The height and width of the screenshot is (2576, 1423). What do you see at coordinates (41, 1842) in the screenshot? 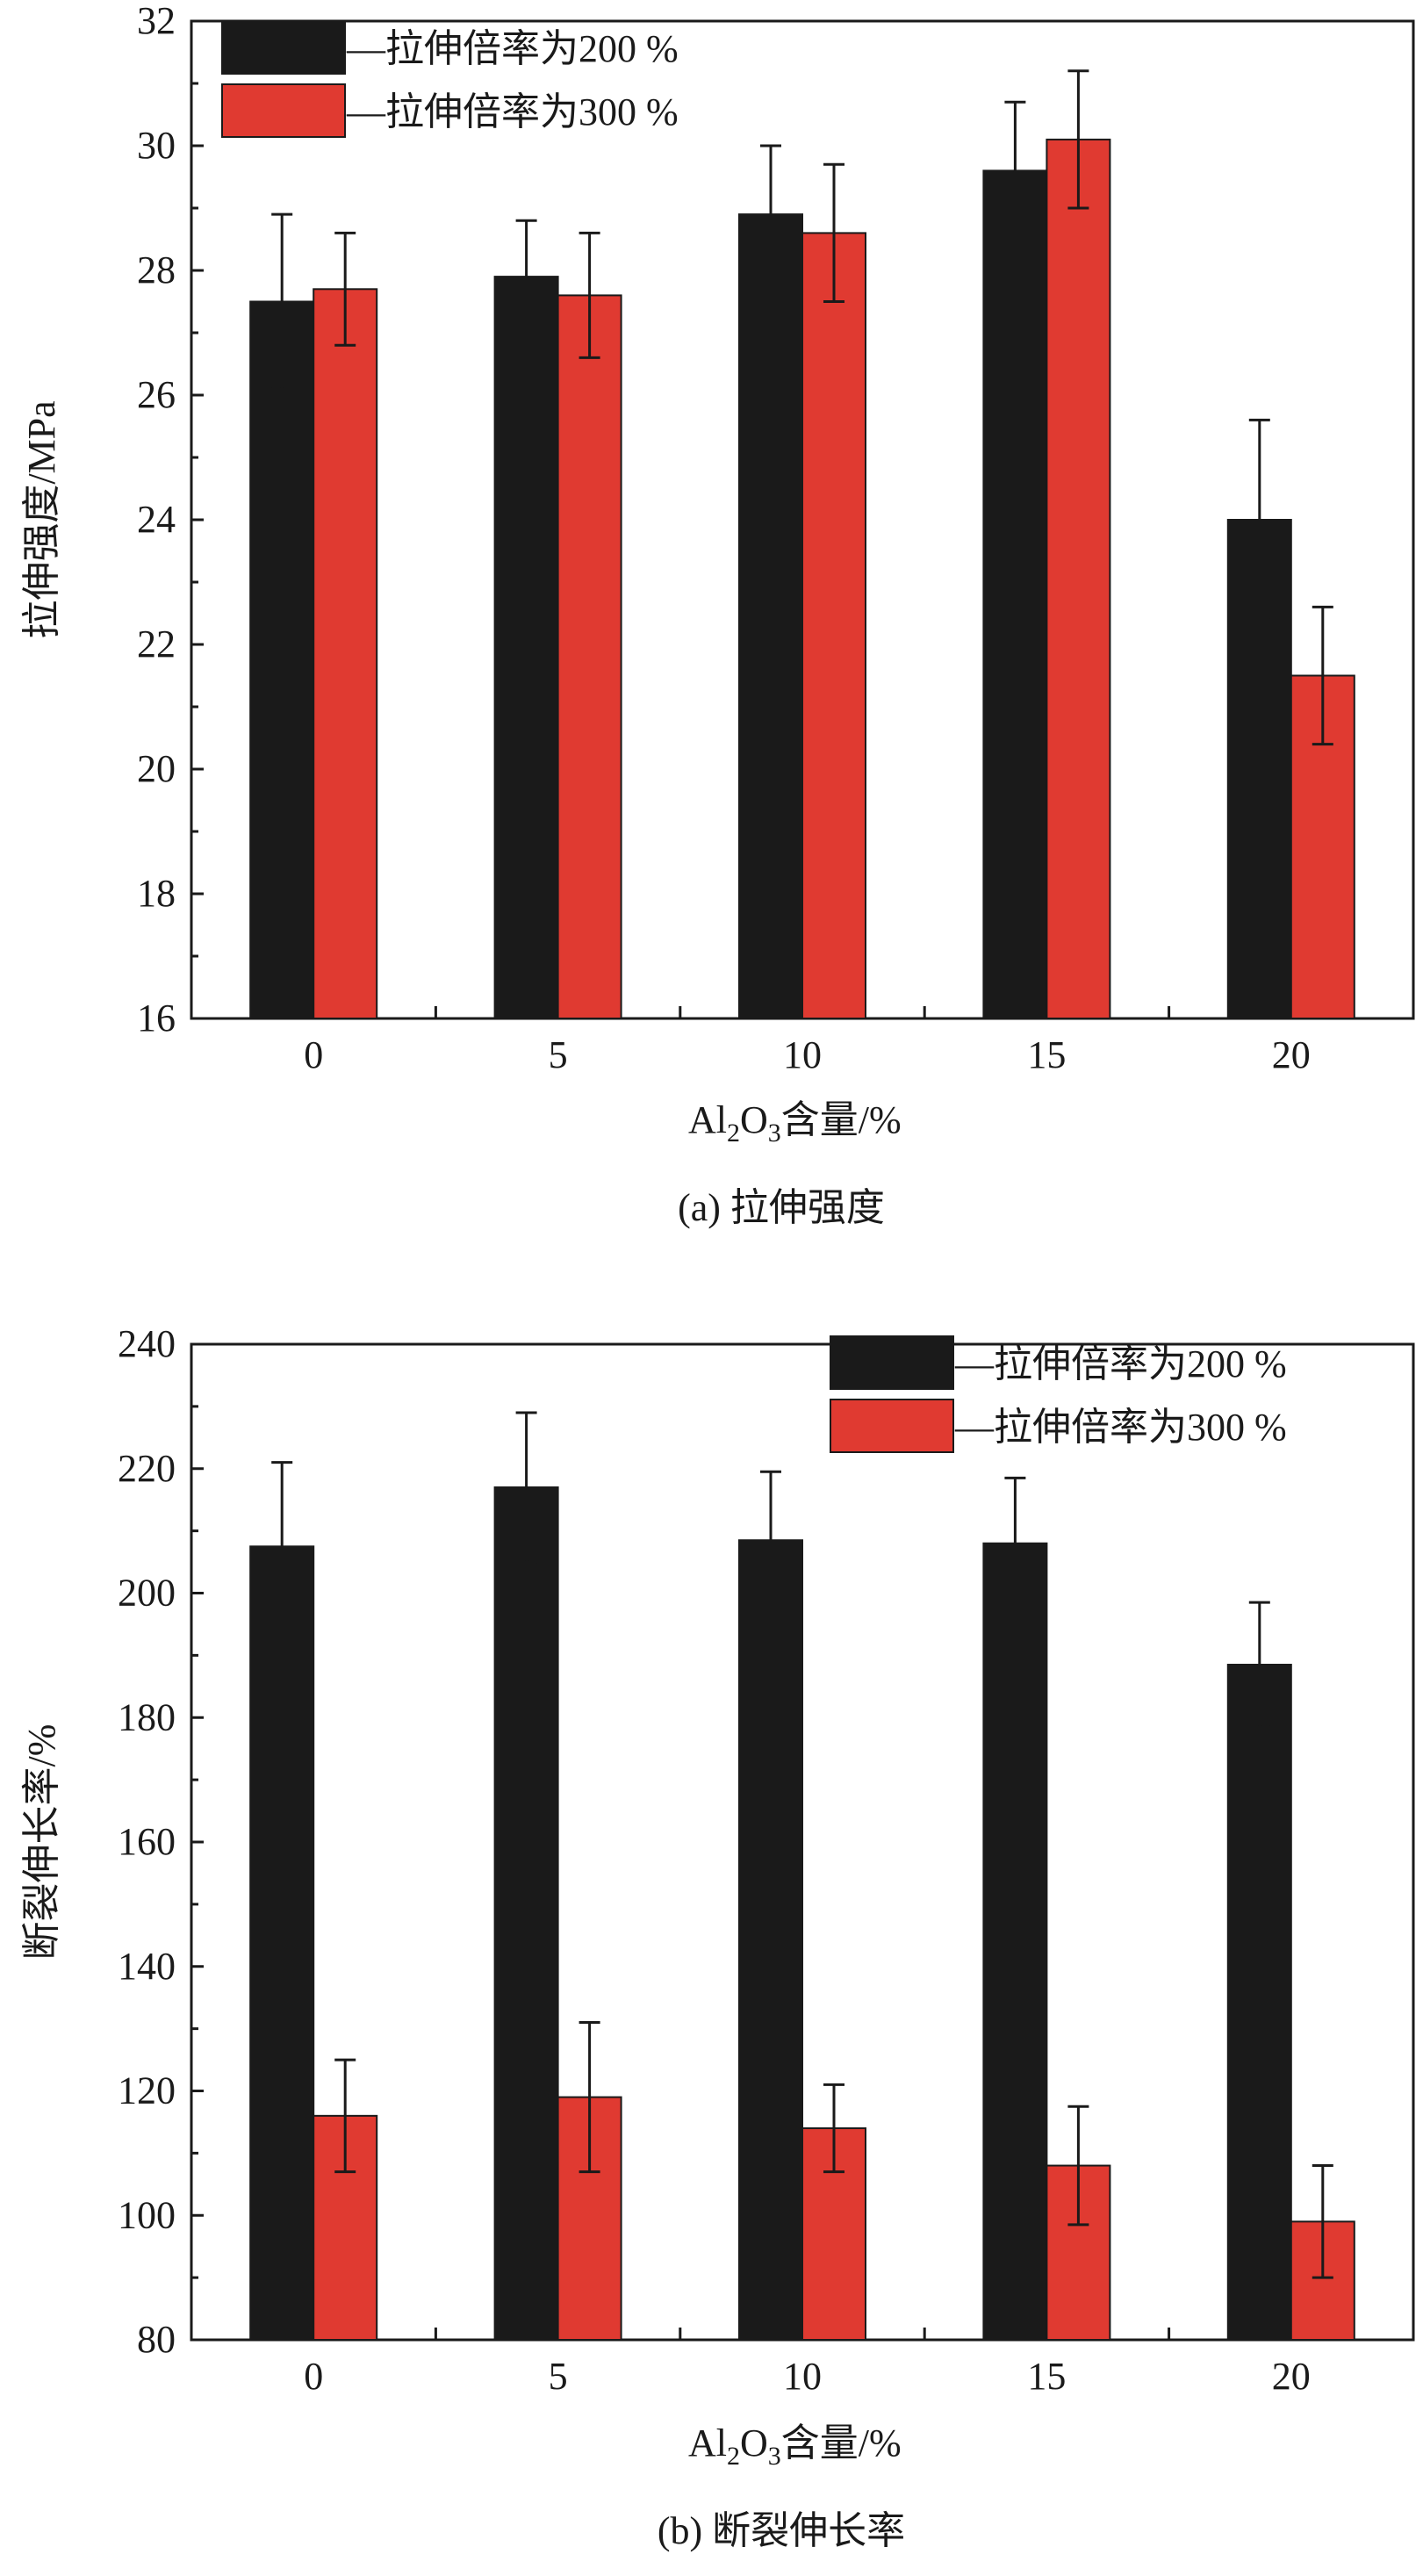
I see `y-axis-label: 断裂伸长率/%` at bounding box center [41, 1842].